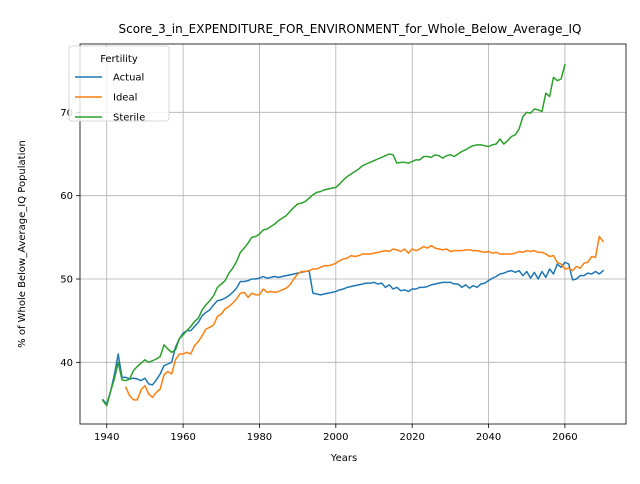  What do you see at coordinates (488, 437) in the screenshot?
I see `x-tick-label: 2040` at bounding box center [488, 437].